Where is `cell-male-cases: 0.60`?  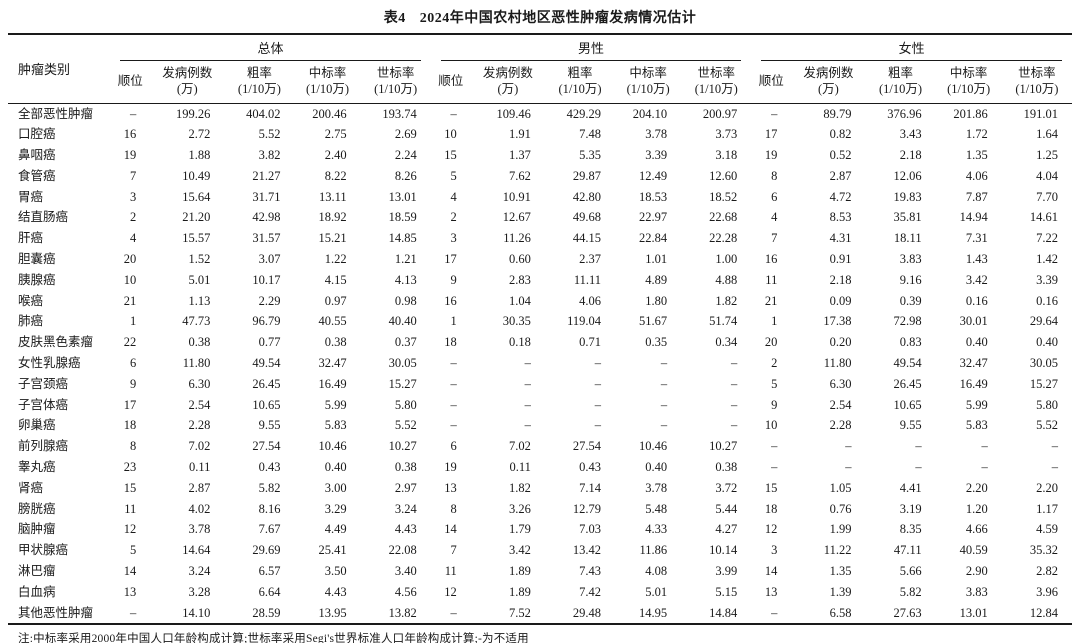 cell-male-cases: 0.60 is located at coordinates (520, 259).